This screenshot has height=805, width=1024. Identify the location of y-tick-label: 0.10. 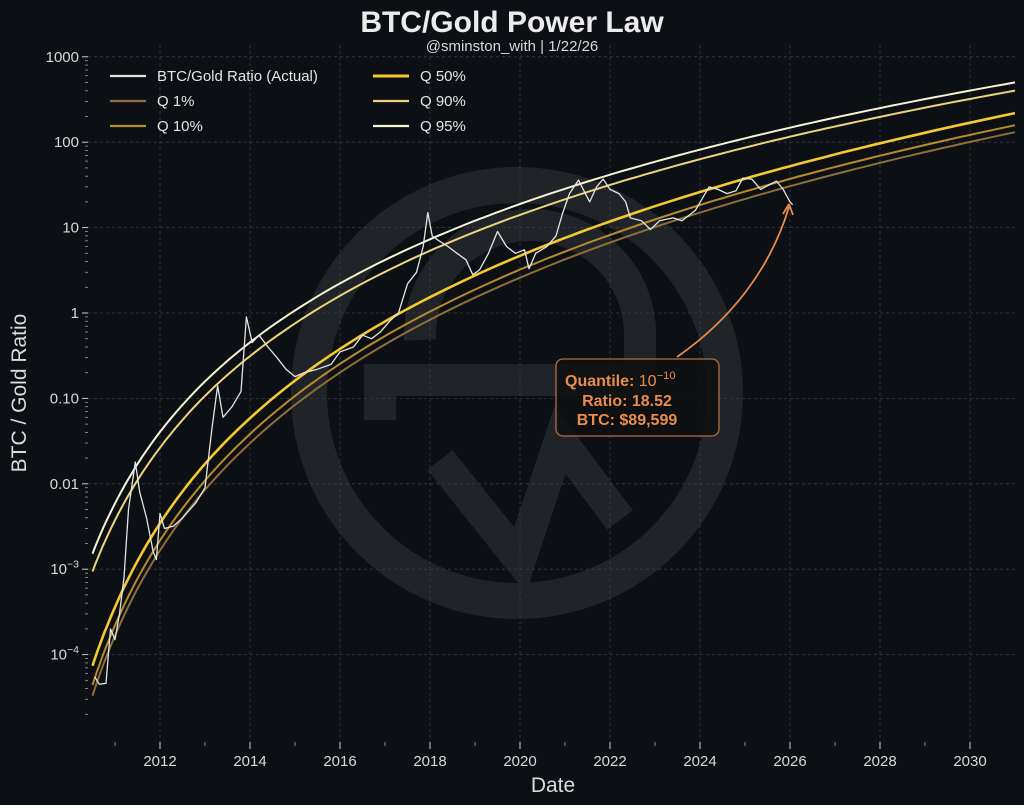
(64, 398).